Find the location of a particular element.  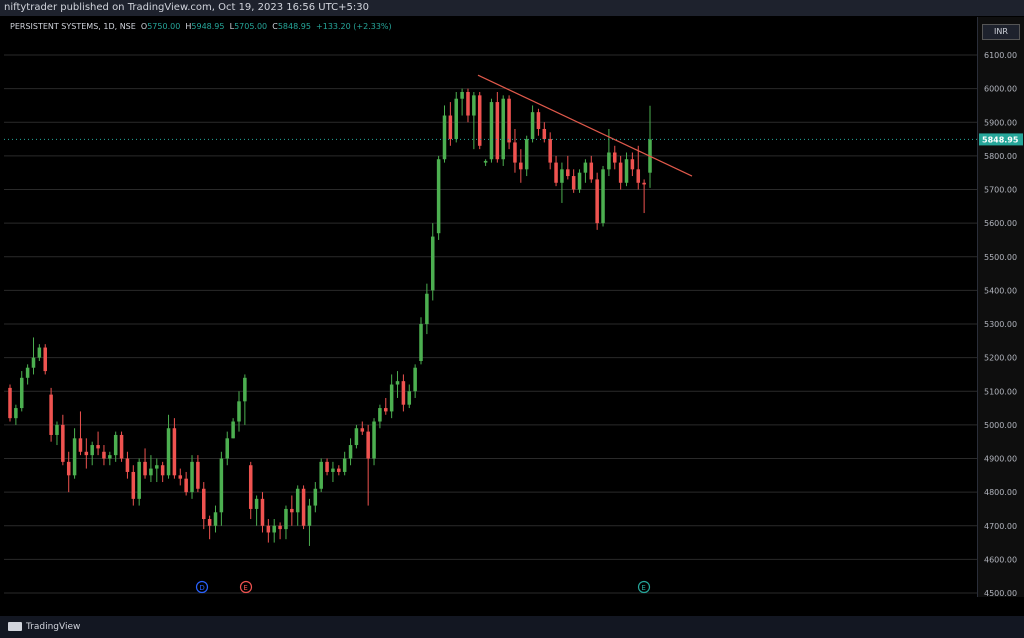

event-marker: D is located at coordinates (202, 587).